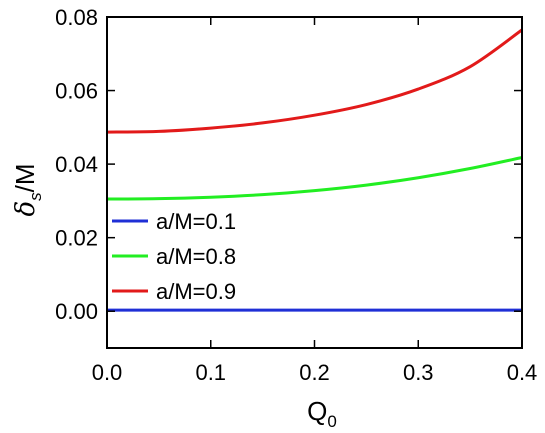  What do you see at coordinates (35, 196) in the screenshot?
I see `y-axis-label-subscript: s` at bounding box center [35, 196].